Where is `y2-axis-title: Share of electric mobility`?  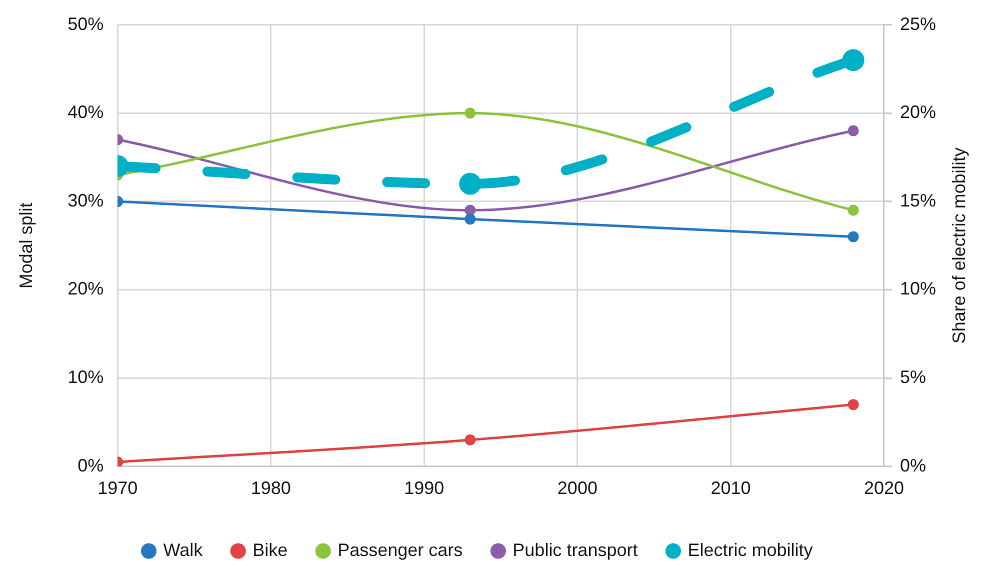 y2-axis-title: Share of electric mobility is located at coordinates (958, 246).